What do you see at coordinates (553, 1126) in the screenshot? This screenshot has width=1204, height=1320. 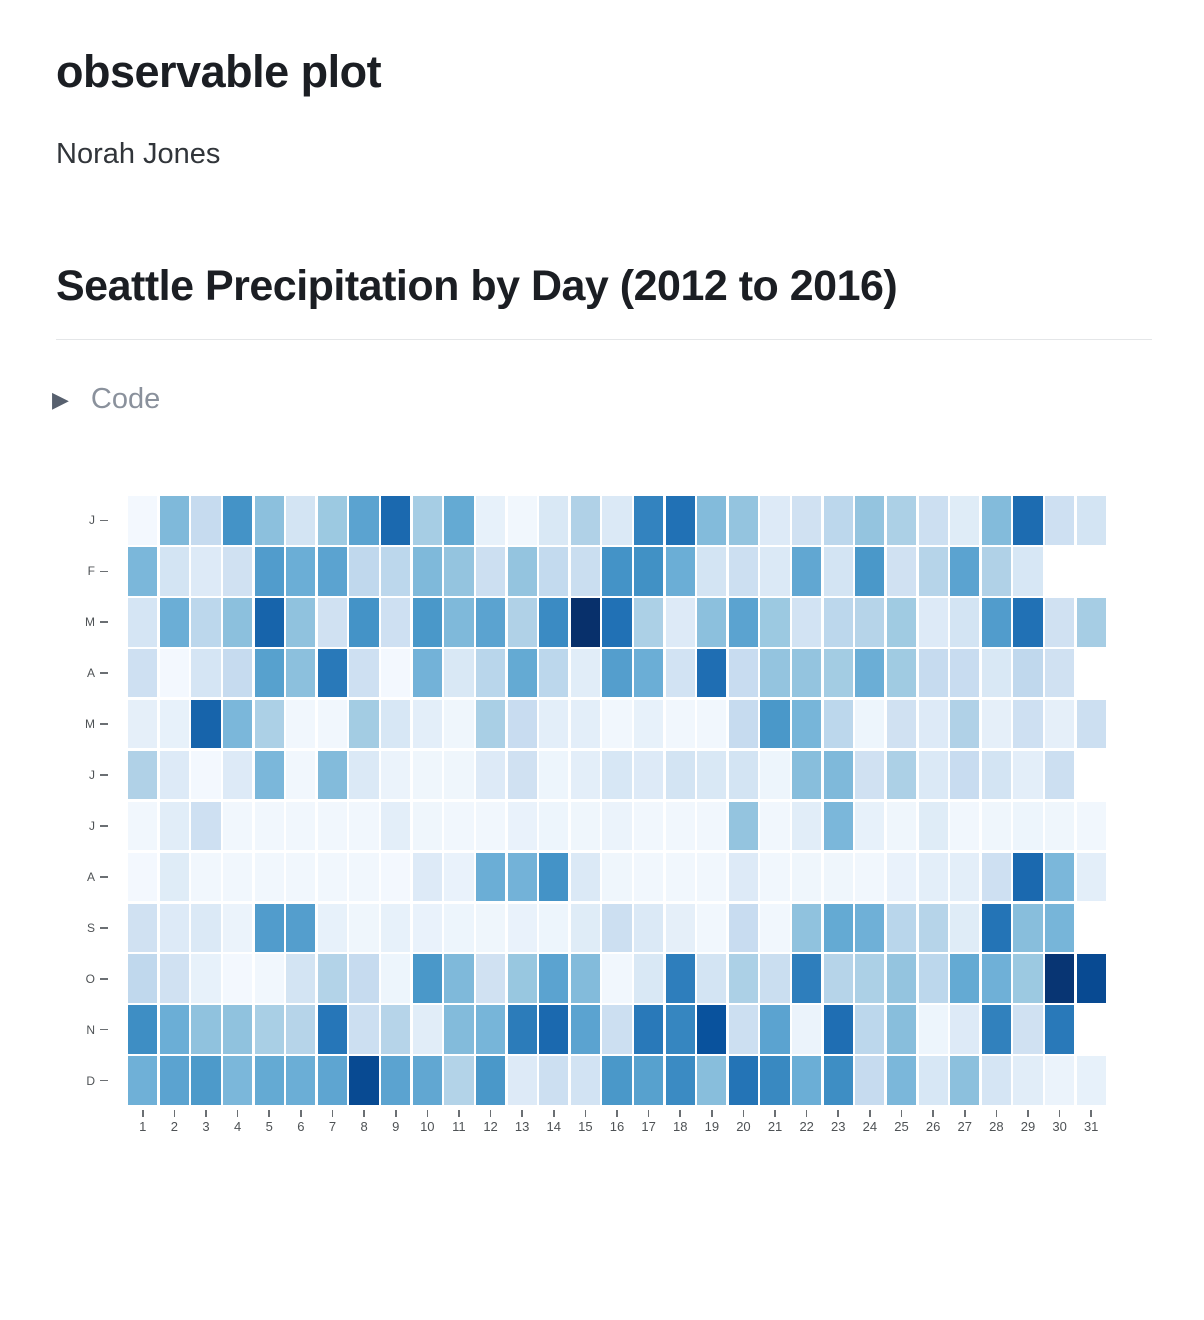 I see `x-tick-label: 14` at bounding box center [553, 1126].